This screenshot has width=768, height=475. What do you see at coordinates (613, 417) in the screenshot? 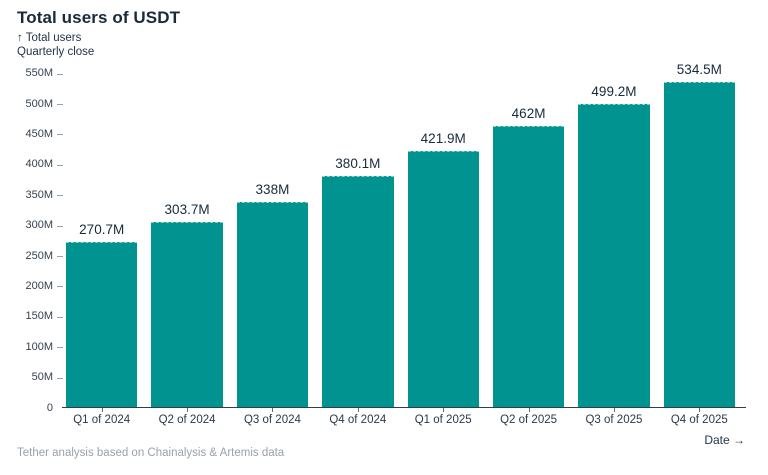
I see `x-tick-label: Q3 of 2025` at bounding box center [613, 417].